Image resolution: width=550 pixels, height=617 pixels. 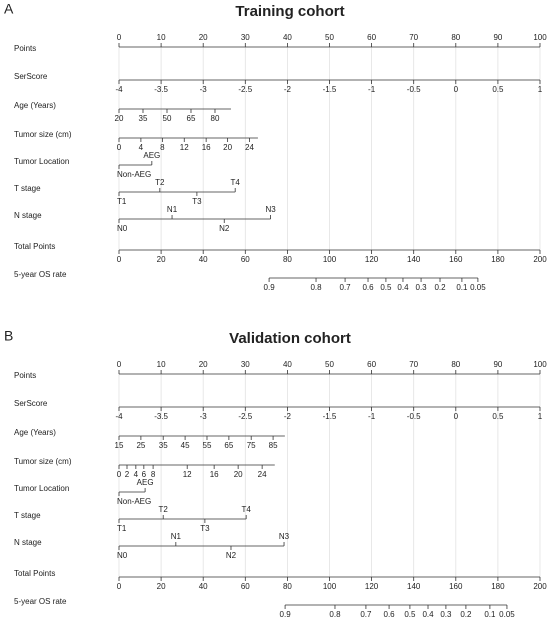 What do you see at coordinates (330, 89) in the screenshot?
I see `tick-label: -1.5` at bounding box center [330, 89].